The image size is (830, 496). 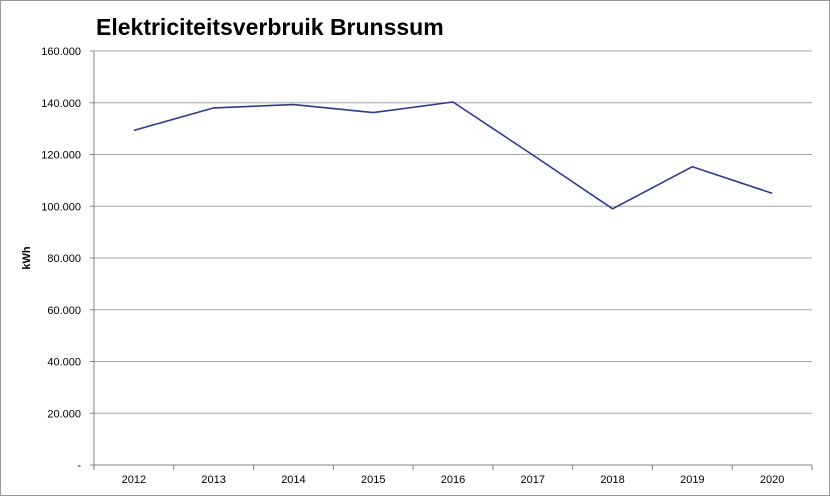 I want to click on x-tick-label: 2013, so click(x=213, y=480).